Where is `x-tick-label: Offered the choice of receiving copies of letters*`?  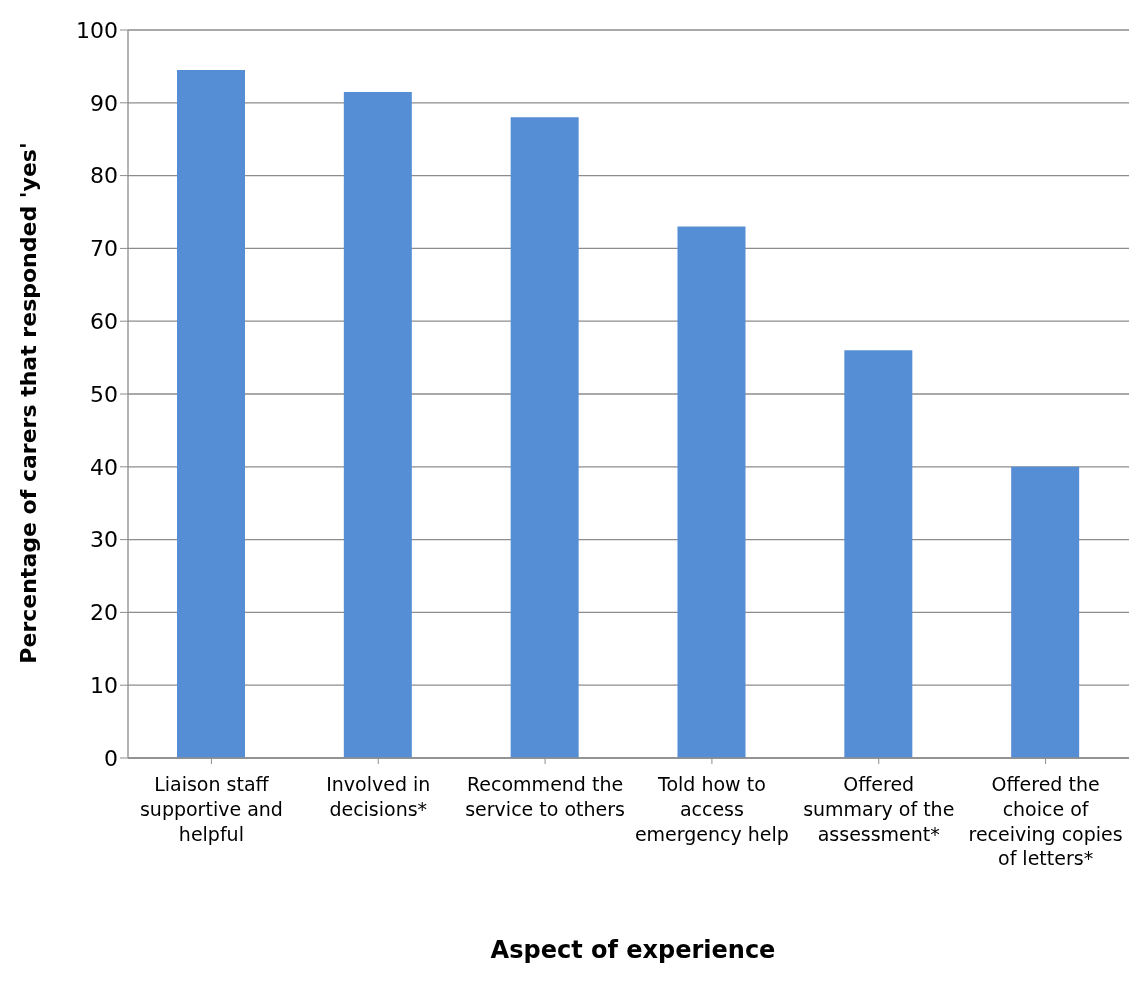
x-tick-label: Offered the choice of receiving copies of letters* is located at coordinates (1045, 821).